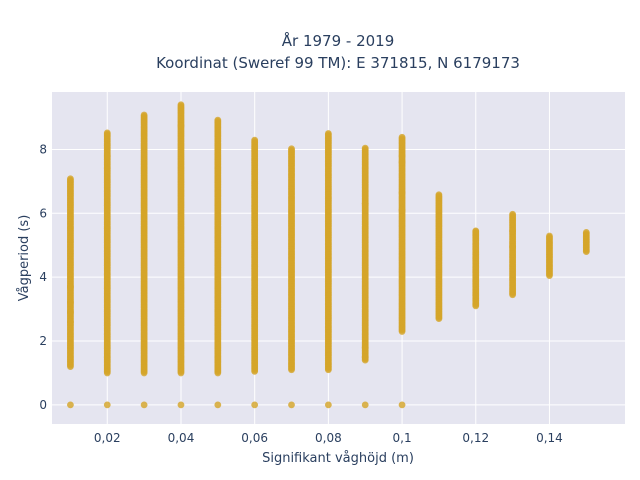 The height and width of the screenshot is (480, 640). Describe the element at coordinates (43, 405) in the screenshot. I see `y-tick-label: 0` at that location.